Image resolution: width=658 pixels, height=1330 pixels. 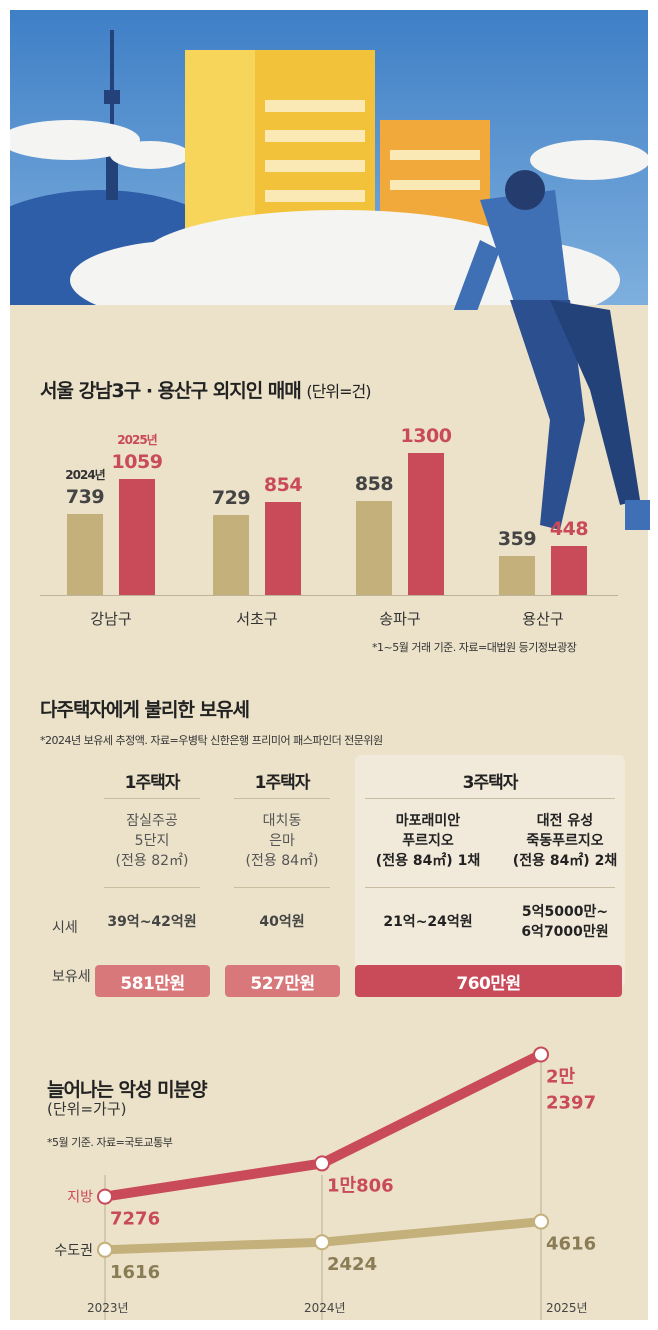 What do you see at coordinates (152, 922) in the screenshot?
I see `market-price: 39억~42억원` at bounding box center [152, 922].